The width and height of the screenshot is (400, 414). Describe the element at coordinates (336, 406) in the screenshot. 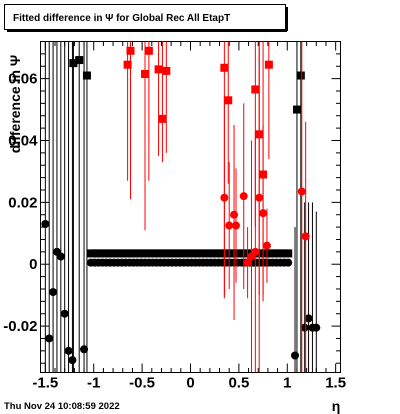

I see `x-axis-title: η` at that location.